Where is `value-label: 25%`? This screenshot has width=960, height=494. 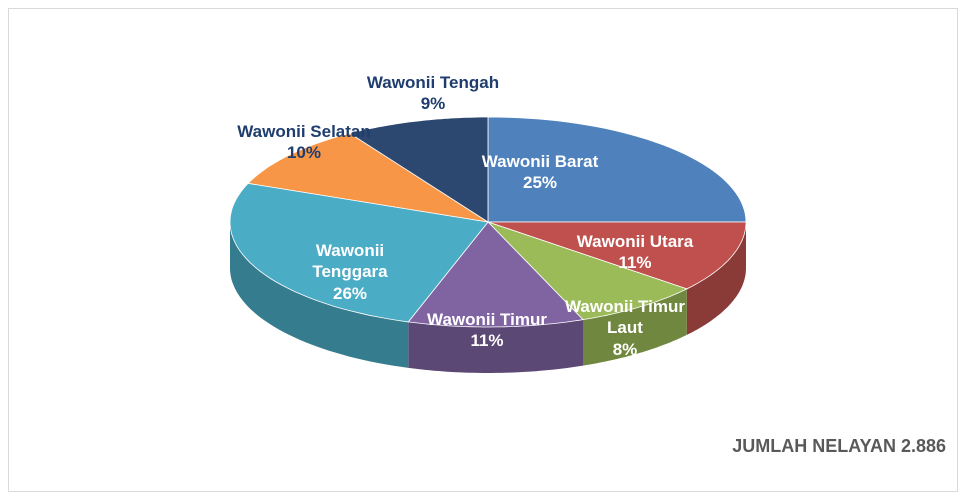
value-label: 25% is located at coordinates (540, 182).